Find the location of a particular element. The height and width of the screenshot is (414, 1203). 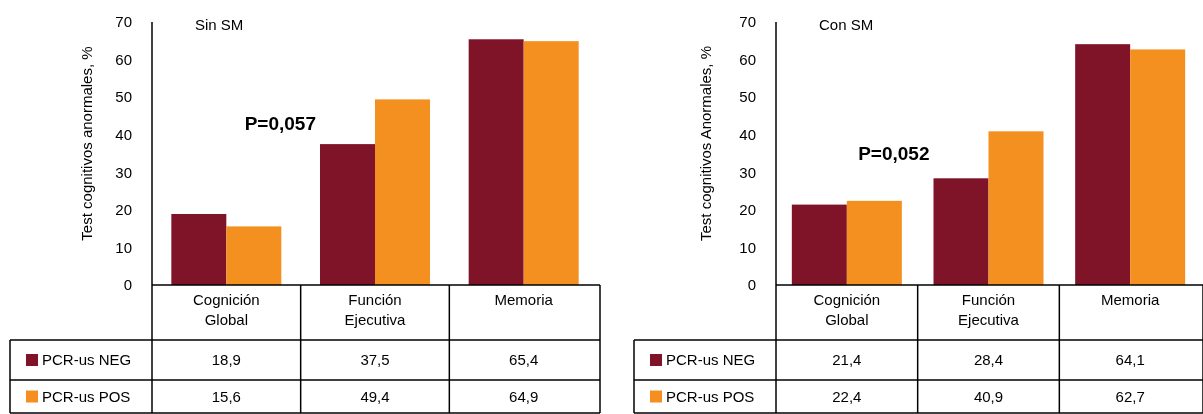

data-label: 64,1 is located at coordinates (1130, 360).